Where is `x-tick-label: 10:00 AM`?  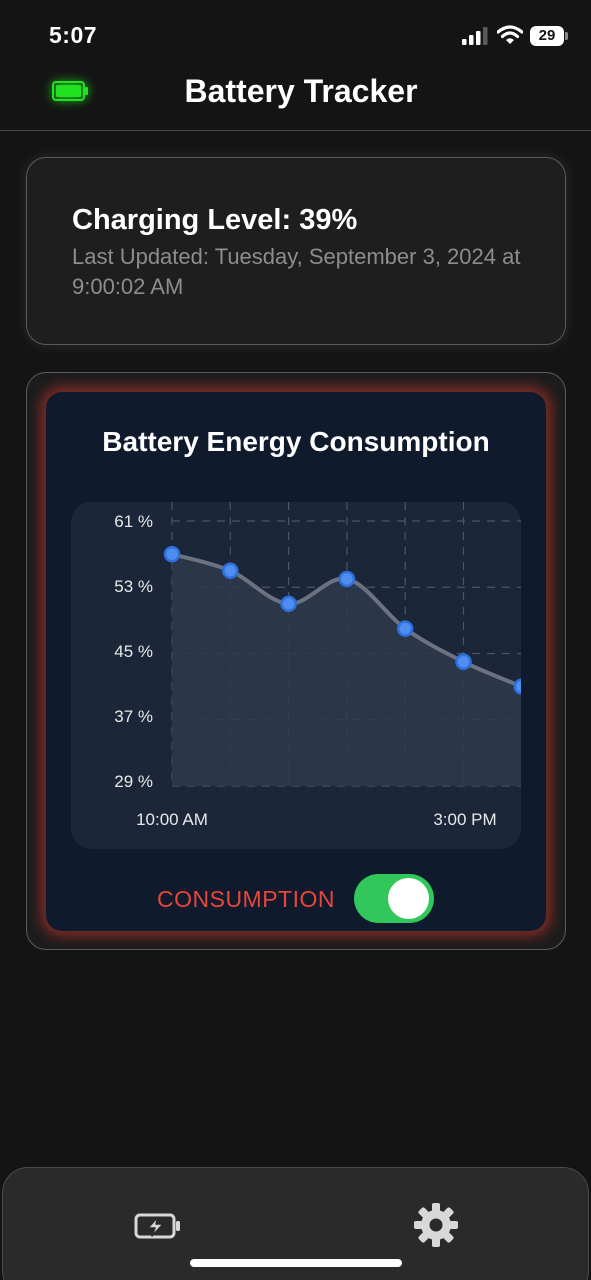 x-tick-label: 10:00 AM is located at coordinates (172, 819).